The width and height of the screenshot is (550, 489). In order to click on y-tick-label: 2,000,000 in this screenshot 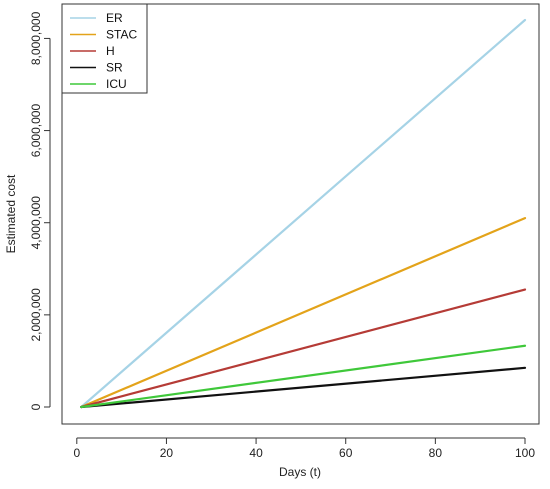, I will do `click(36, 315)`.